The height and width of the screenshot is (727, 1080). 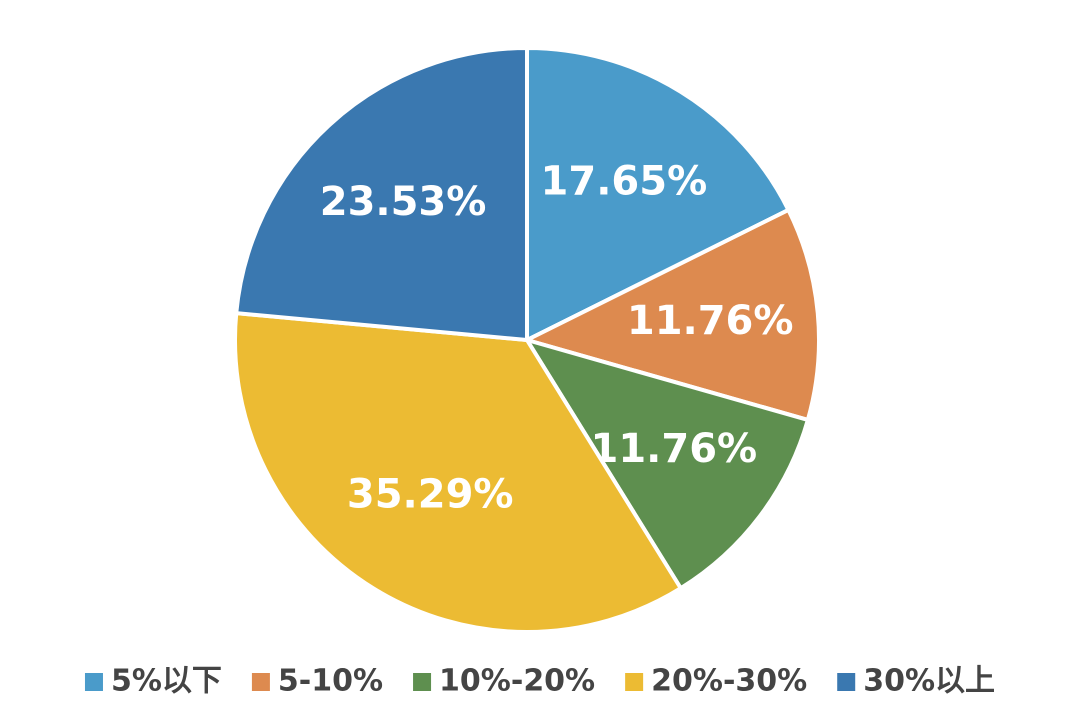 What do you see at coordinates (430, 494) in the screenshot?
I see `value-label: 35.29%` at bounding box center [430, 494].